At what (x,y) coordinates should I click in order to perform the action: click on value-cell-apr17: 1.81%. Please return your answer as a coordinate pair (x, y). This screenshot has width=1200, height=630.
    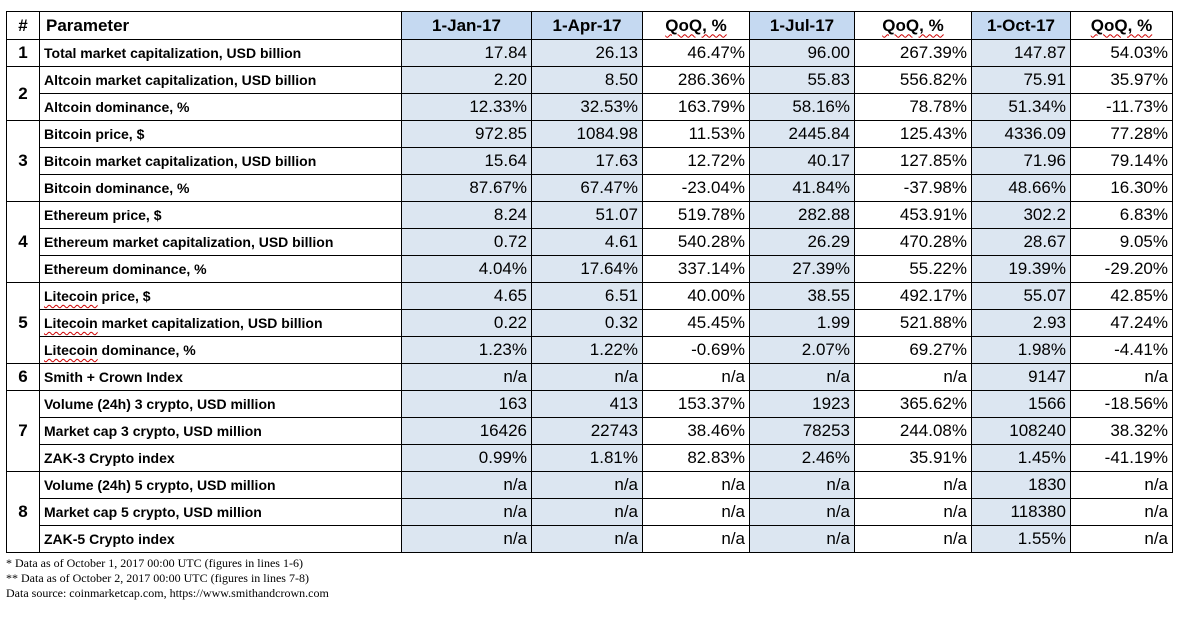
    Looking at the image, I should click on (587, 458).